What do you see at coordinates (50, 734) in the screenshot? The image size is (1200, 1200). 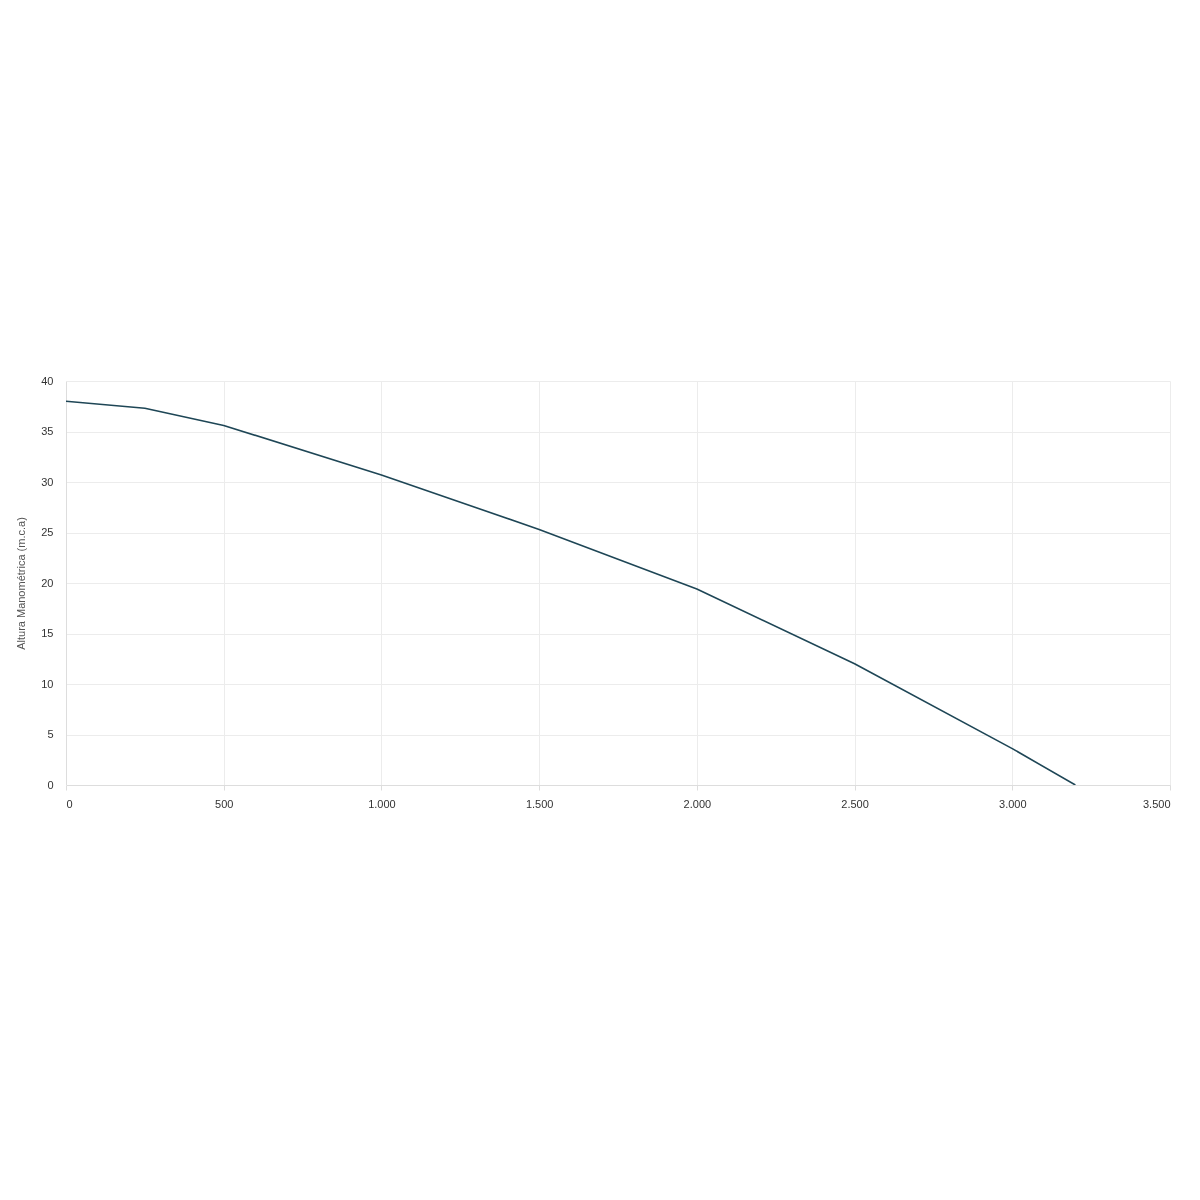 I see `y-tick-label: 5` at bounding box center [50, 734].